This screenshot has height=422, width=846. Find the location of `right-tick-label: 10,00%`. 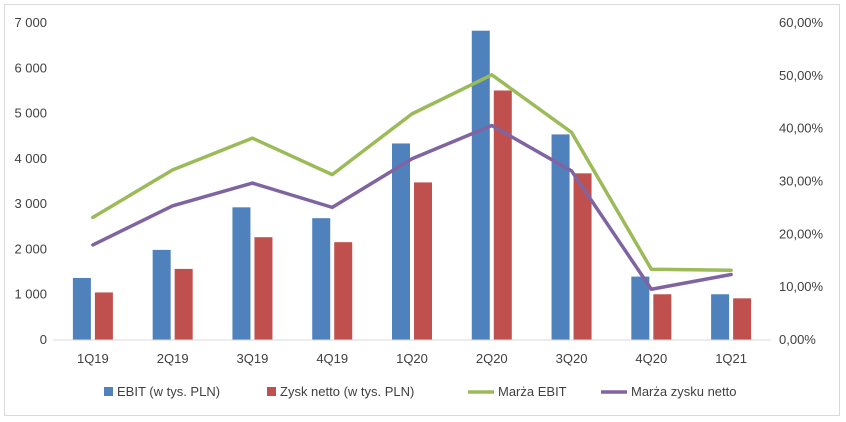

right-tick-label: 10,00% is located at coordinates (801, 286).